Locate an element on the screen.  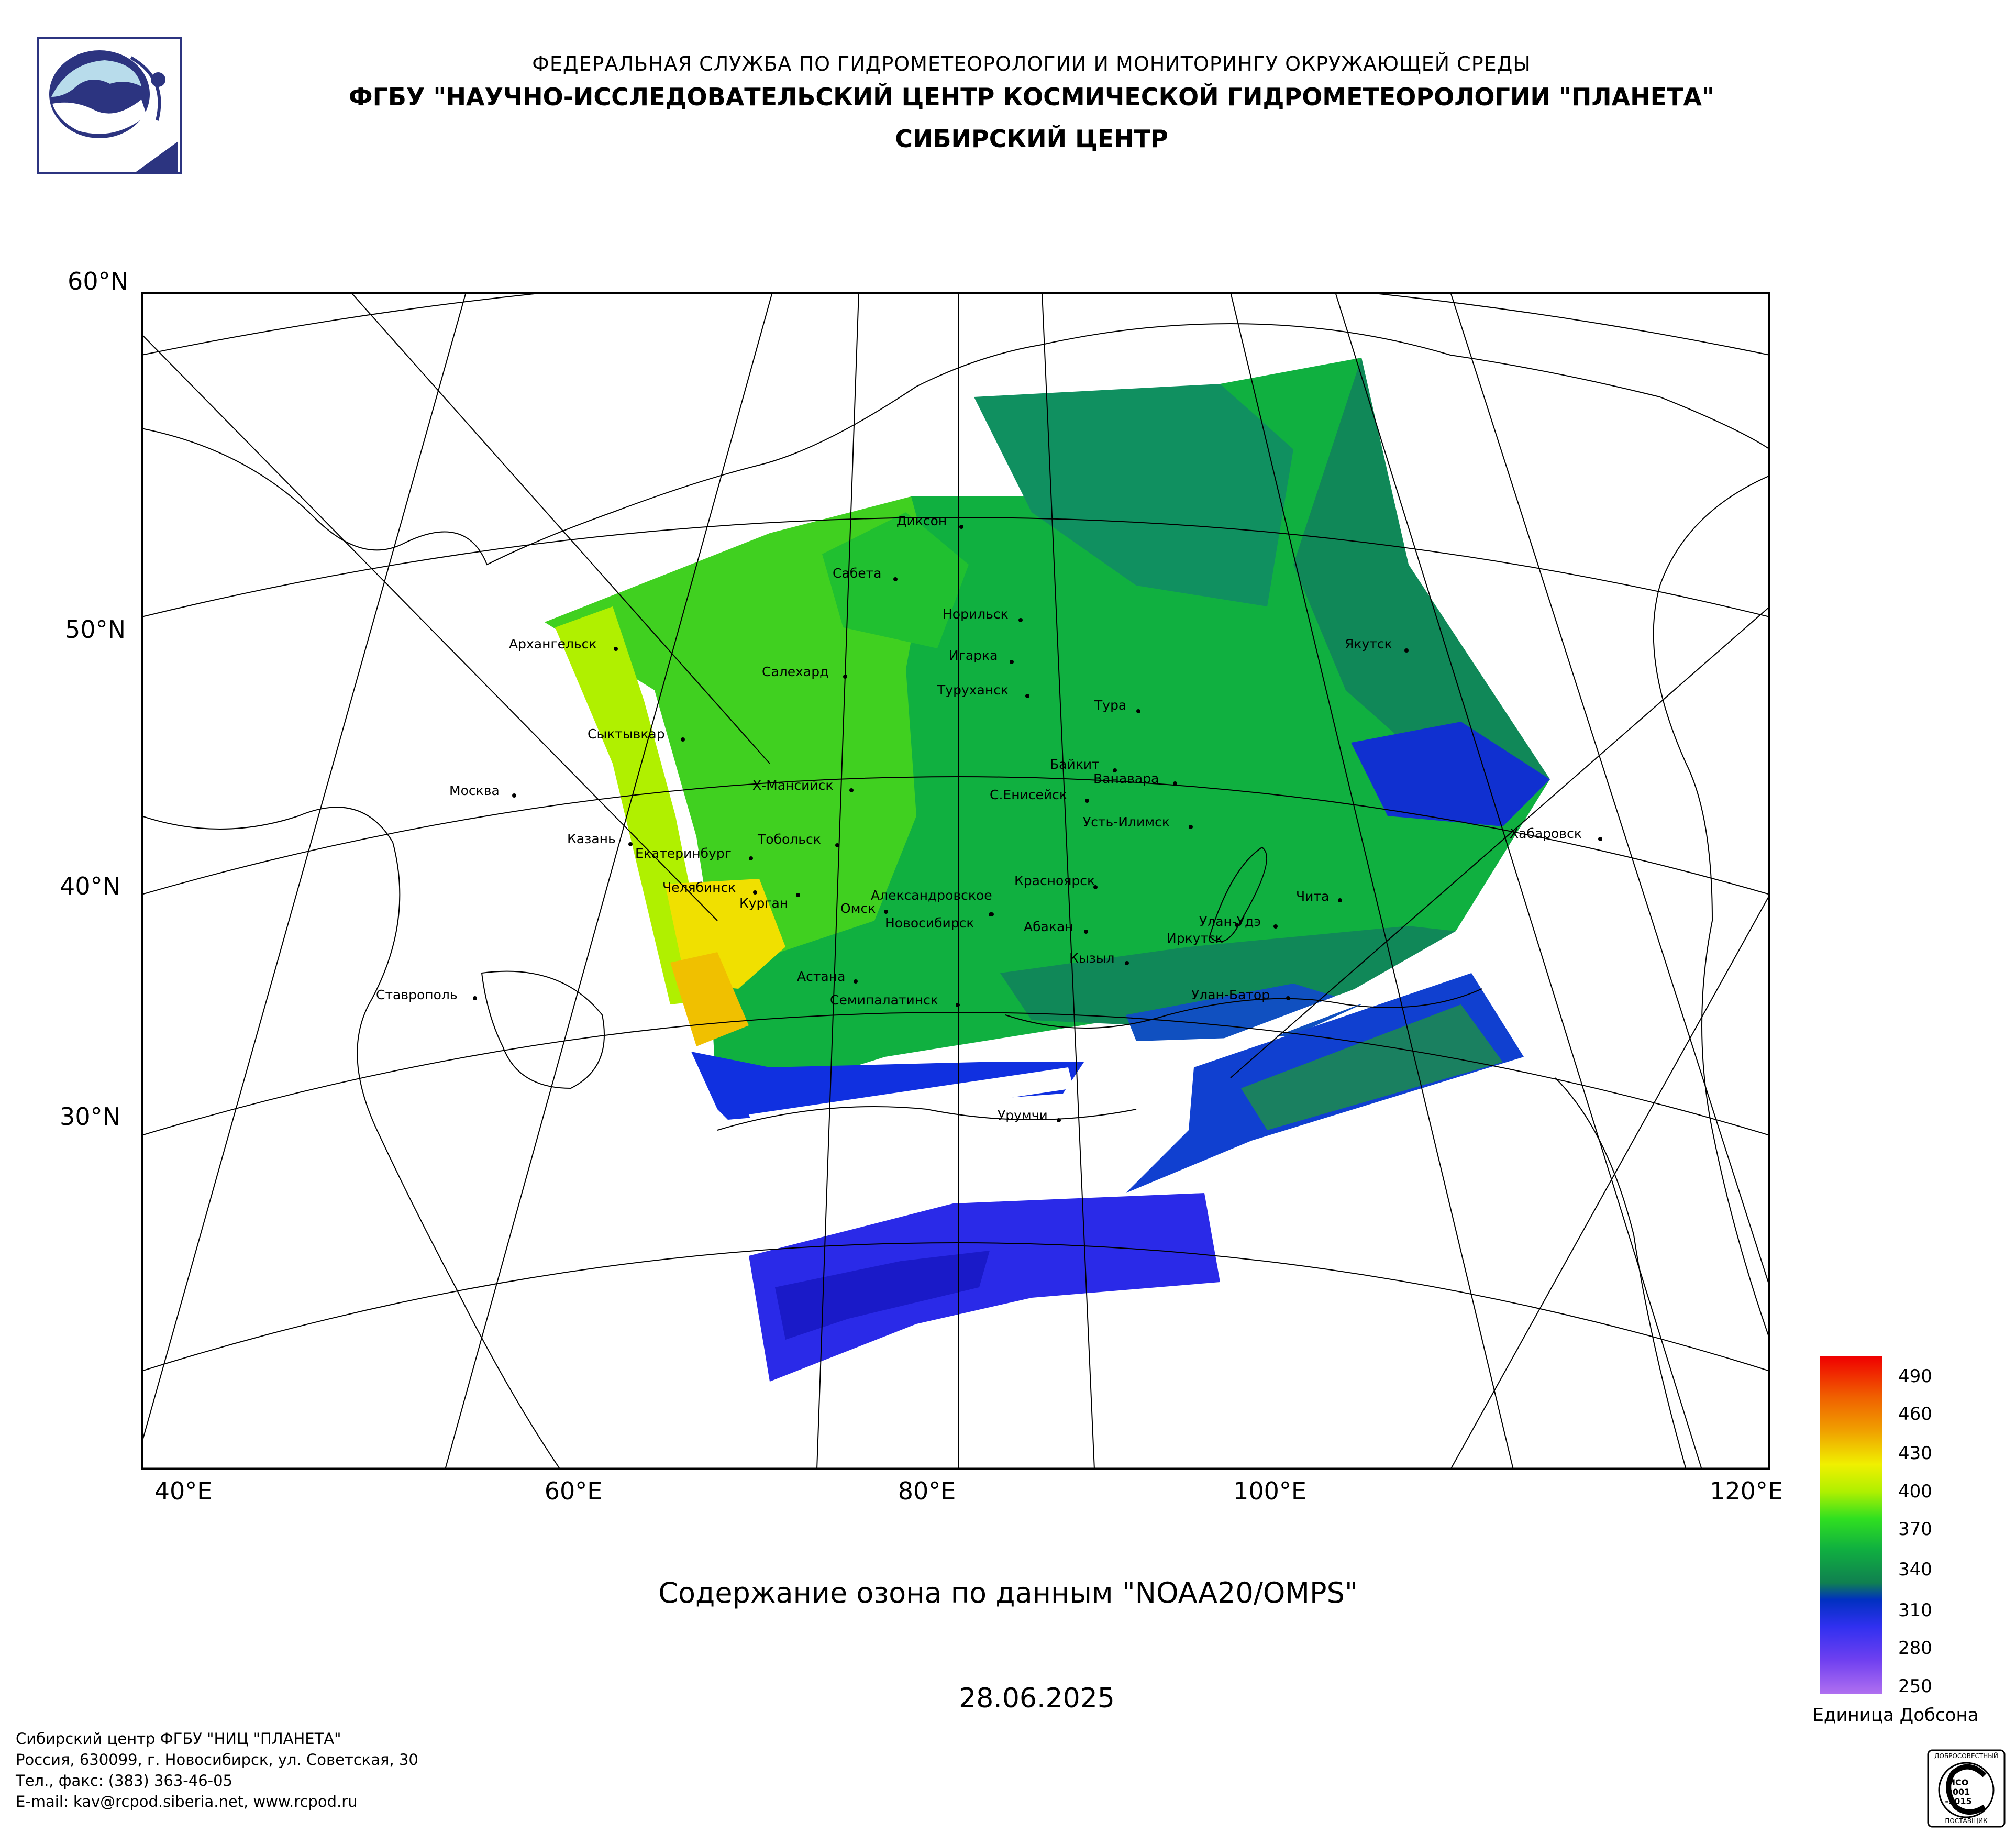
scale-tick: 310 is located at coordinates (1915, 1610).